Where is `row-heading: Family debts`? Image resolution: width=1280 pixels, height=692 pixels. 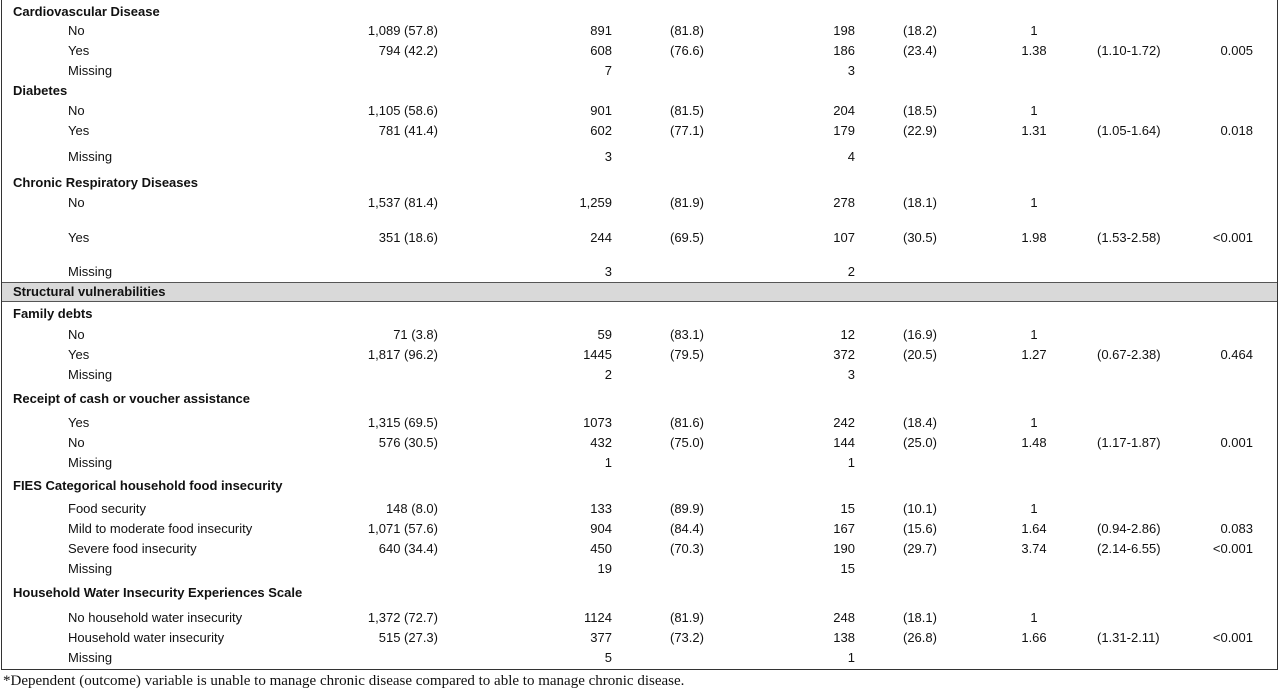 row-heading: Family debts is located at coordinates (53, 313).